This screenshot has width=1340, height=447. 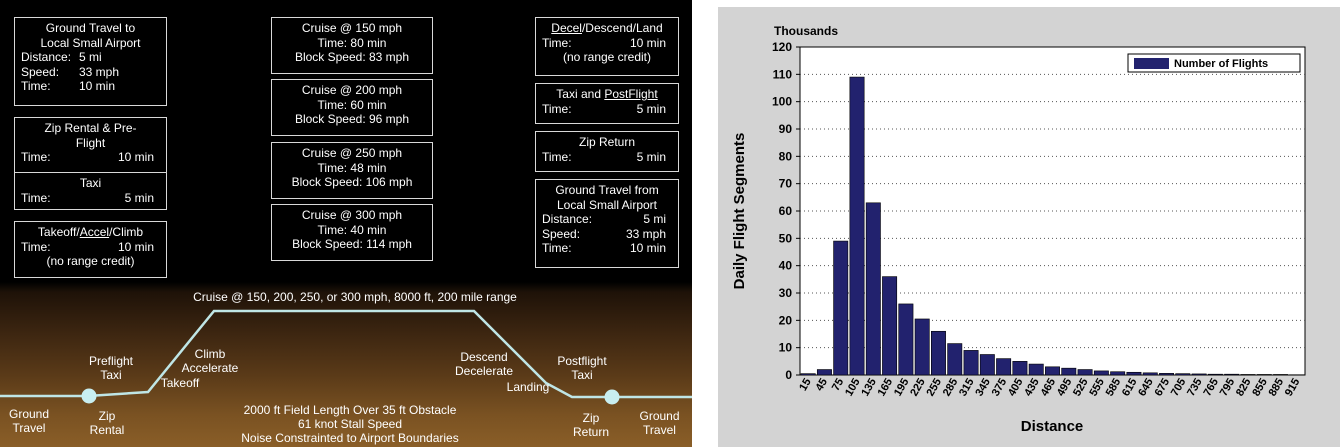 What do you see at coordinates (352, 104) in the screenshot?
I see `cruise-time: Time: 60 min` at bounding box center [352, 104].